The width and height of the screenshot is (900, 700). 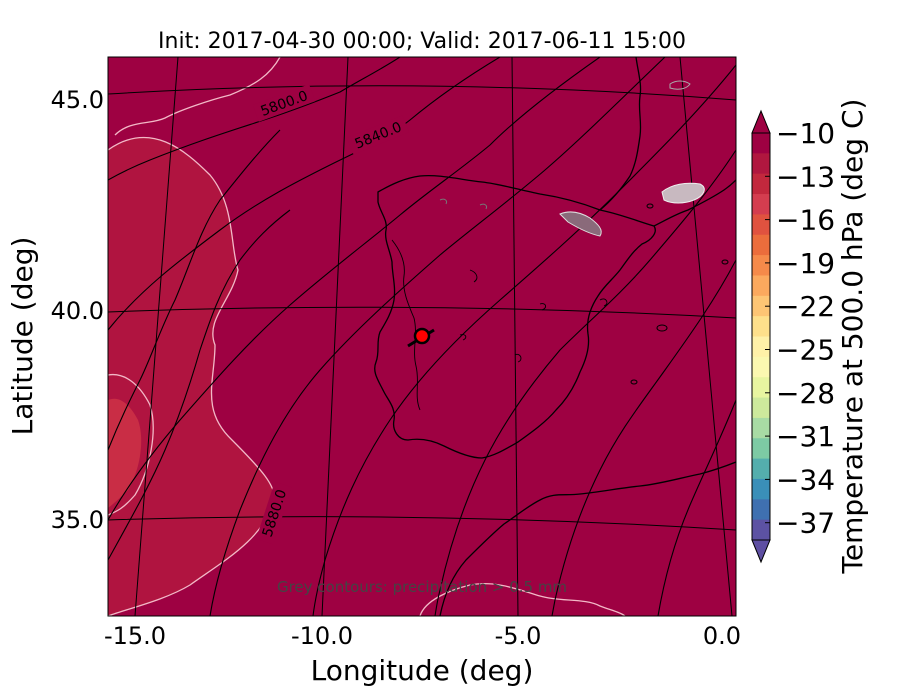 What do you see at coordinates (805, 220) in the screenshot?
I see `colorbar-tick-label: −16` at bounding box center [805, 220].